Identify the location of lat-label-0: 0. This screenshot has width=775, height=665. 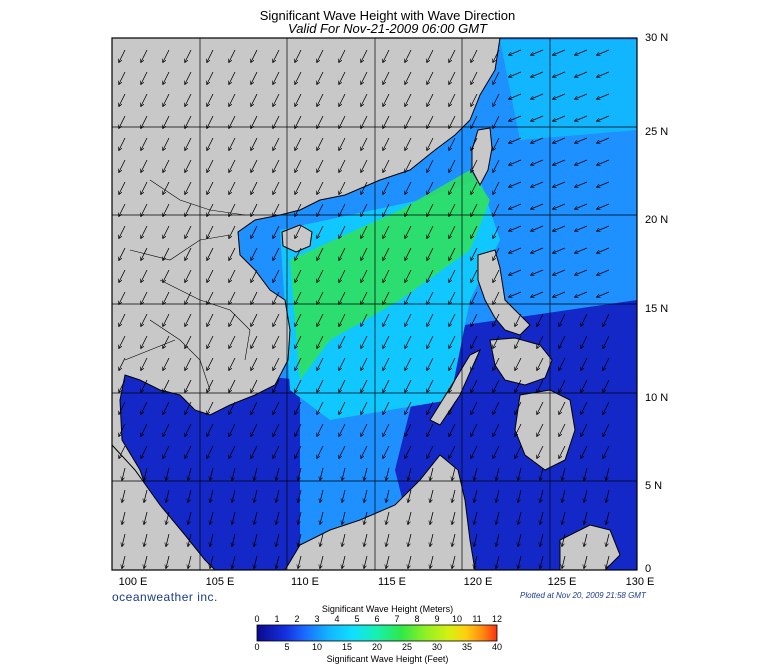
(648, 569).